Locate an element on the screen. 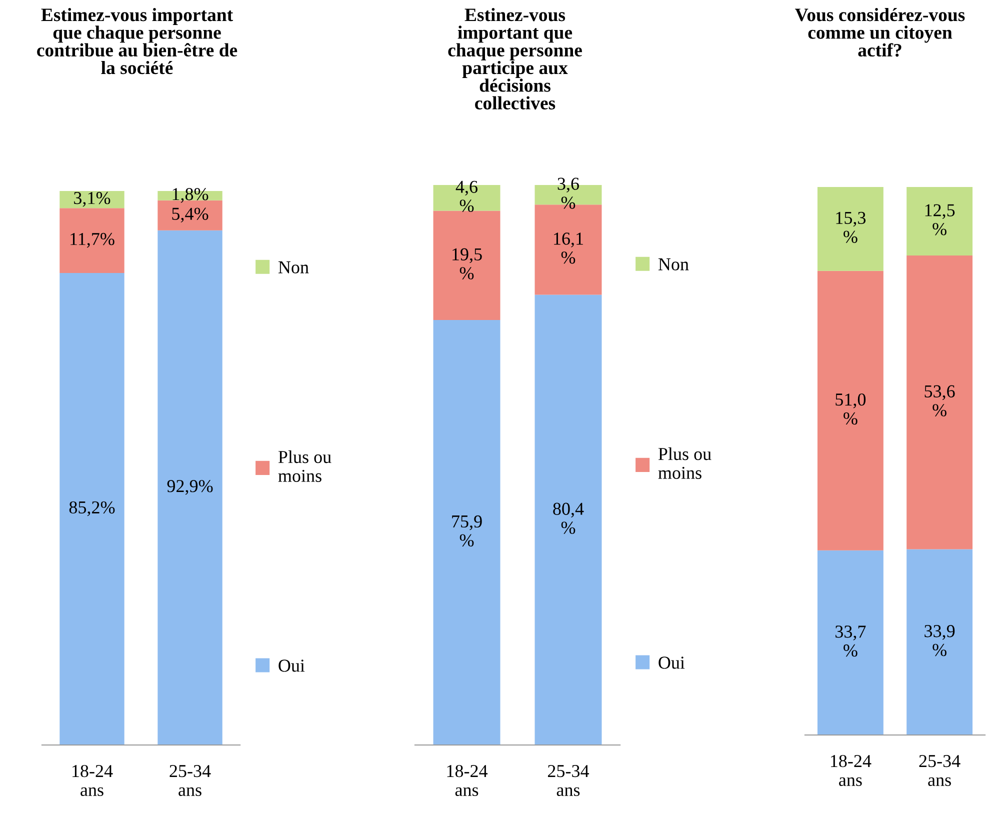  data-label: 33,9 % is located at coordinates (939, 640).